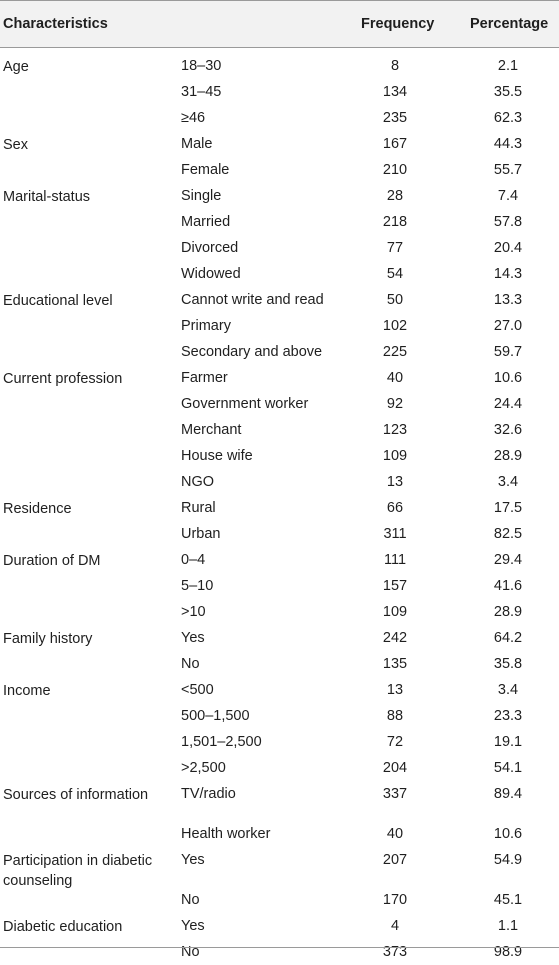  I want to click on row-percentage: 54.9, so click(508, 860).